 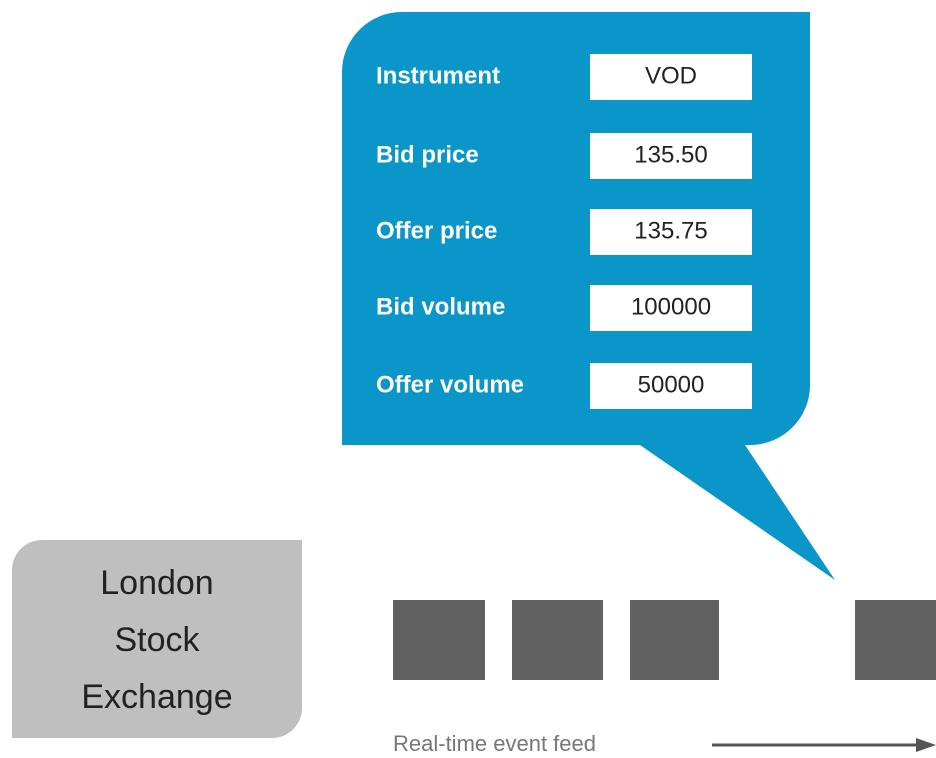 I want to click on source-line: London, so click(x=156, y=583).